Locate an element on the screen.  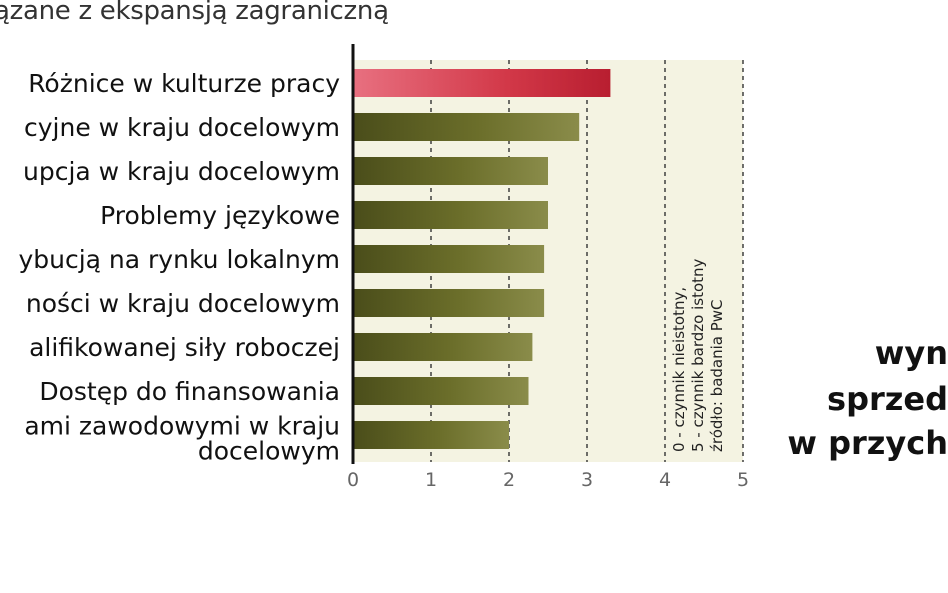
category-label: ności w kraju docelowym is located at coordinates (183, 303).